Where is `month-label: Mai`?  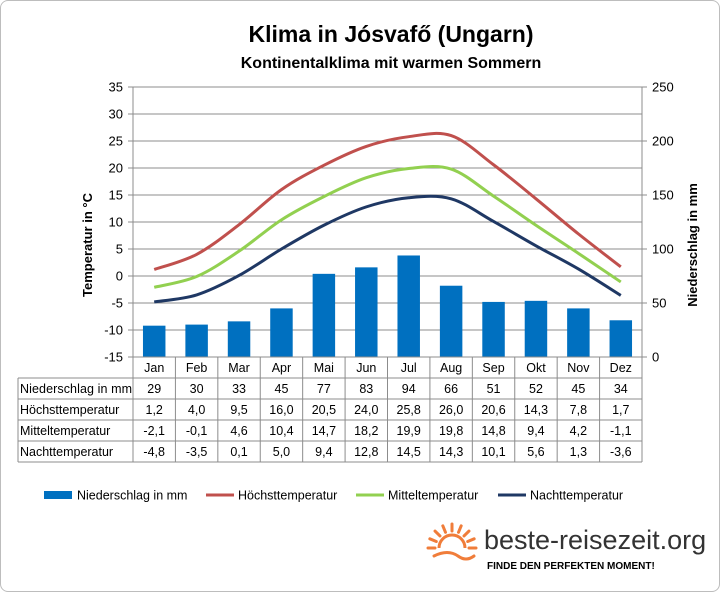 month-label: Mai is located at coordinates (324, 368).